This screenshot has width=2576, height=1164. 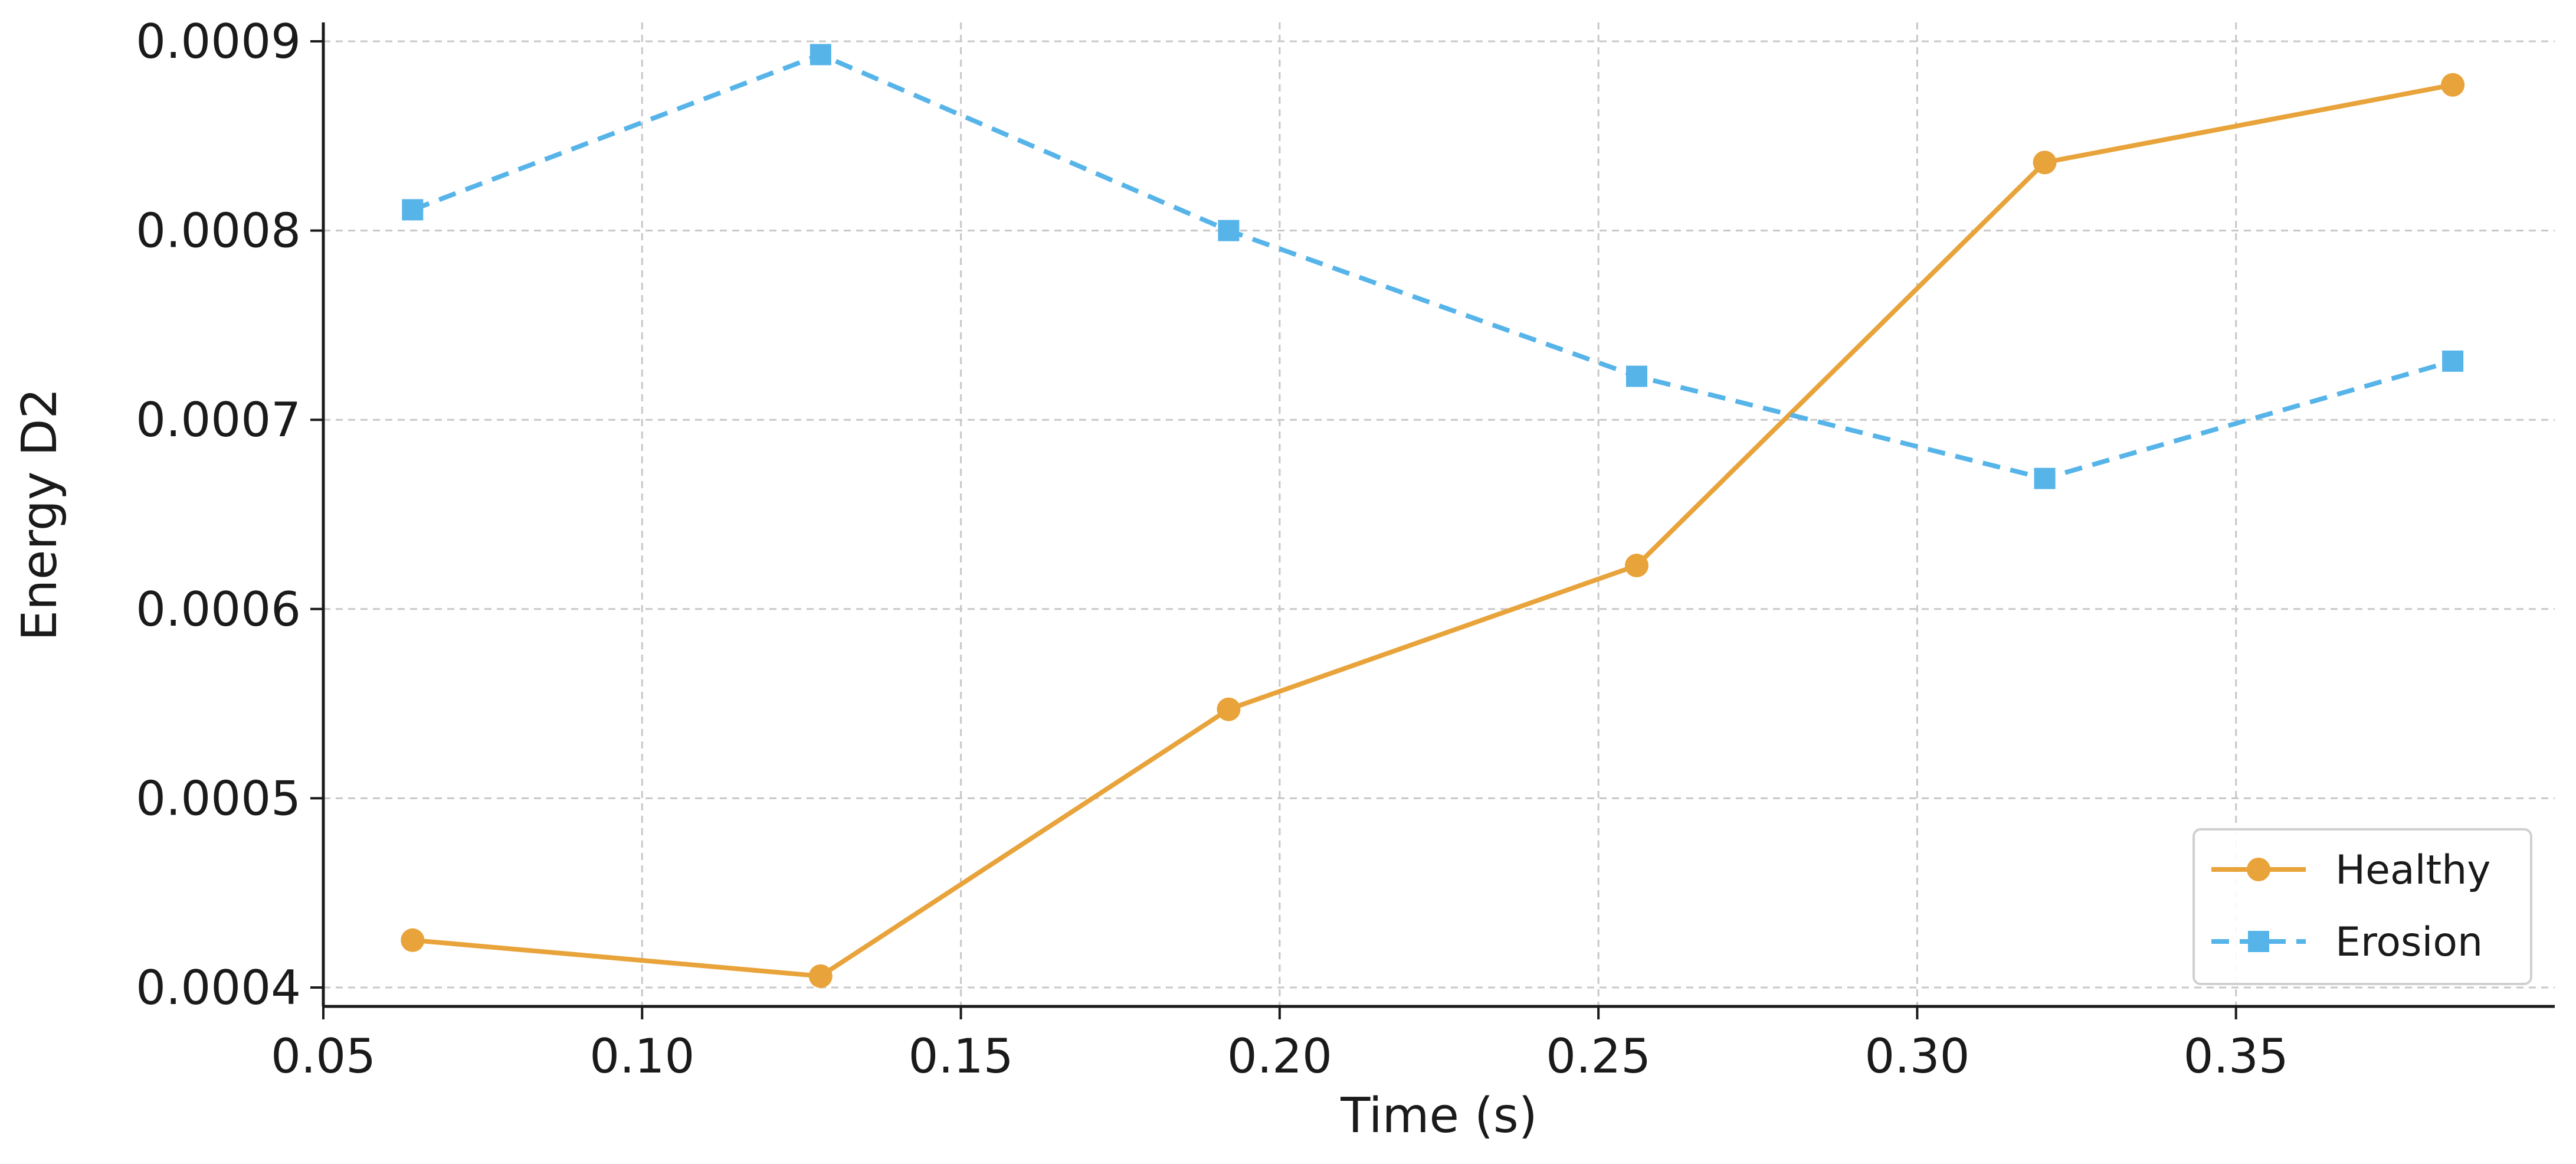 What do you see at coordinates (323, 1056) in the screenshot?
I see `x-tick-label: 0.05` at bounding box center [323, 1056].